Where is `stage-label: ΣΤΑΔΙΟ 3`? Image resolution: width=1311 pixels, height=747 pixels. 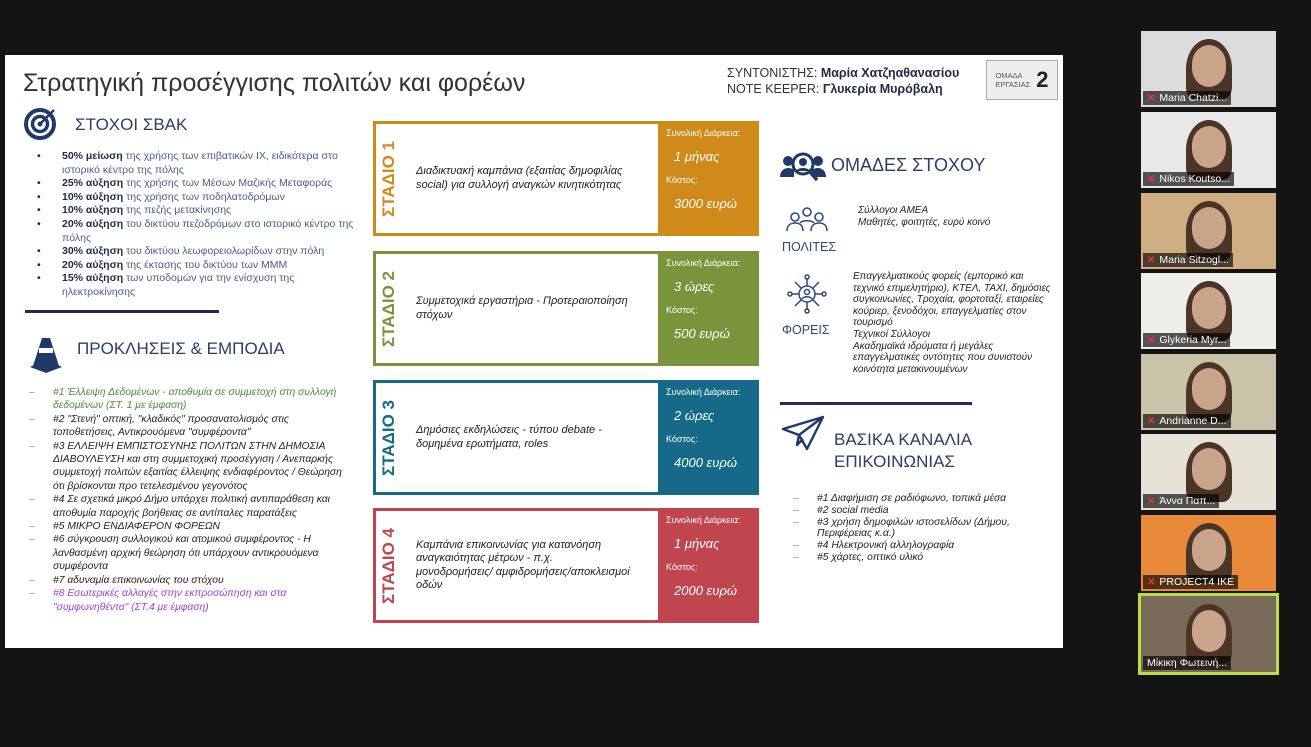 stage-label: ΣΤΑΔΙΟ 3 is located at coordinates (389, 437).